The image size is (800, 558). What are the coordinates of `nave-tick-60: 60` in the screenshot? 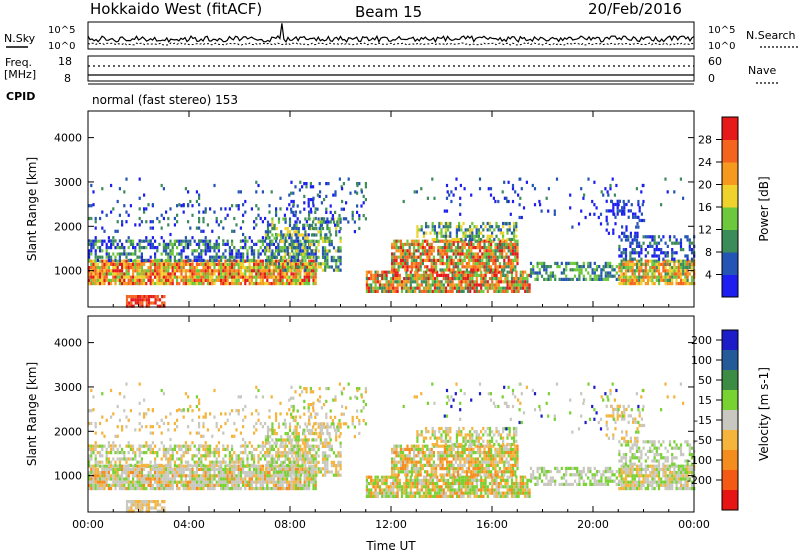 It's located at (715, 61).